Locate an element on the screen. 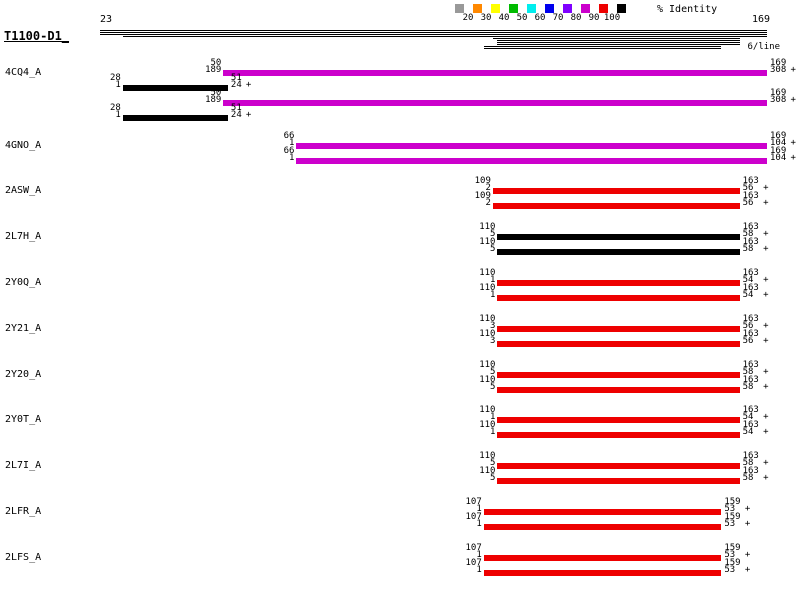 This screenshot has width=800, height=600. legend-tick-label: 40 is located at coordinates (504, 18).